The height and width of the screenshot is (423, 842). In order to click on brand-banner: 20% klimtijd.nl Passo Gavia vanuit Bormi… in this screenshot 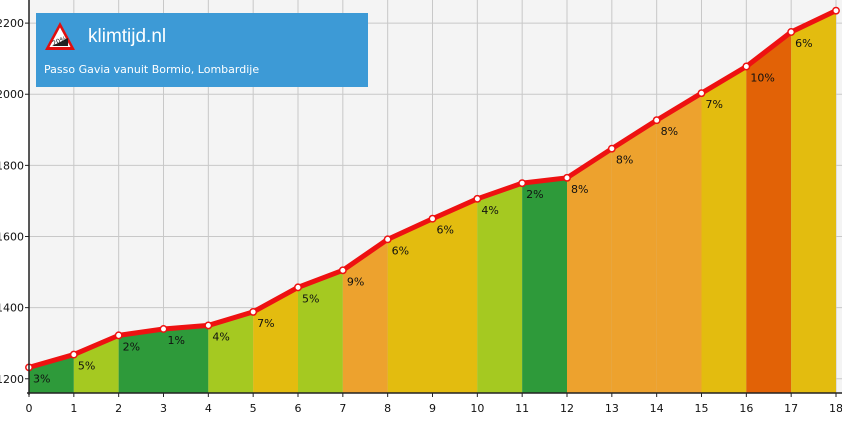, I will do `click(202, 50)`.